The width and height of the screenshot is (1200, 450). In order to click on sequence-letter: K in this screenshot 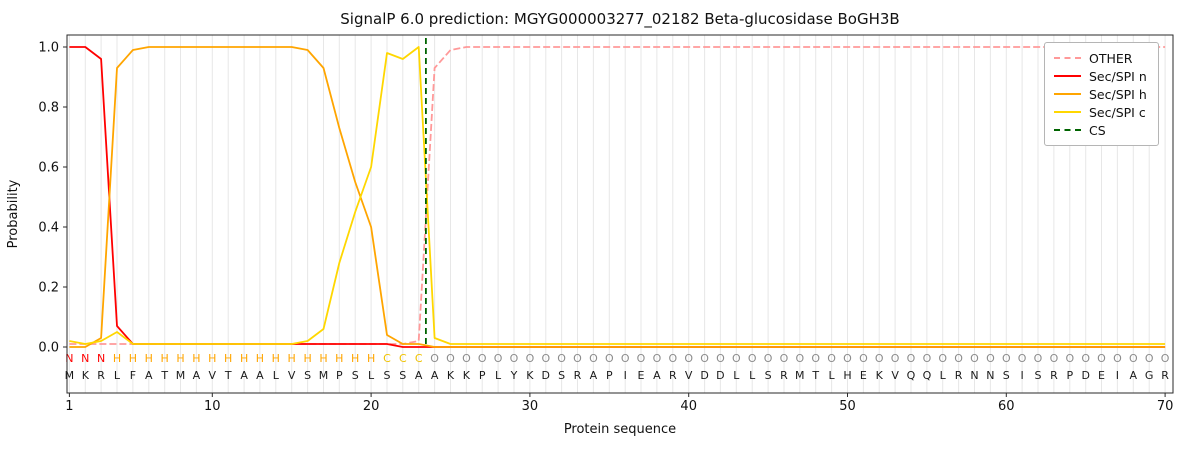, I will do `click(467, 375)`.